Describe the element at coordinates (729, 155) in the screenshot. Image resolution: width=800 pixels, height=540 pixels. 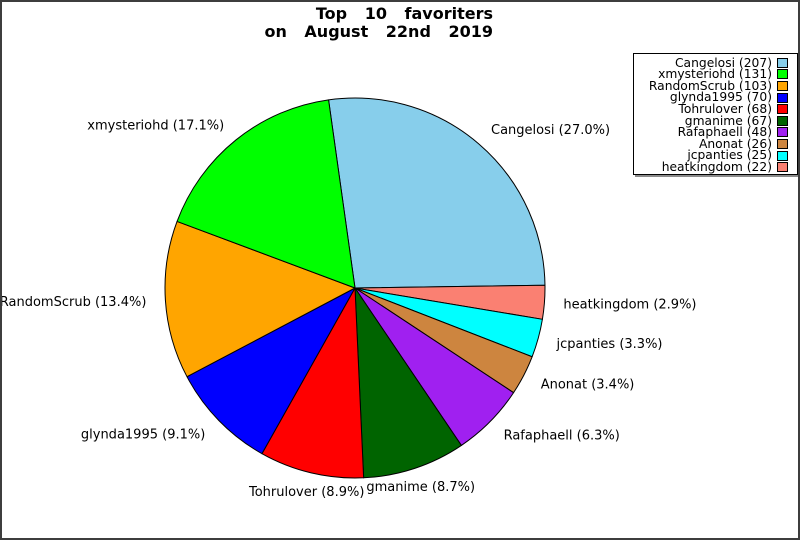
I see `legend-label-jcpanties: jcpanties (25)` at that location.